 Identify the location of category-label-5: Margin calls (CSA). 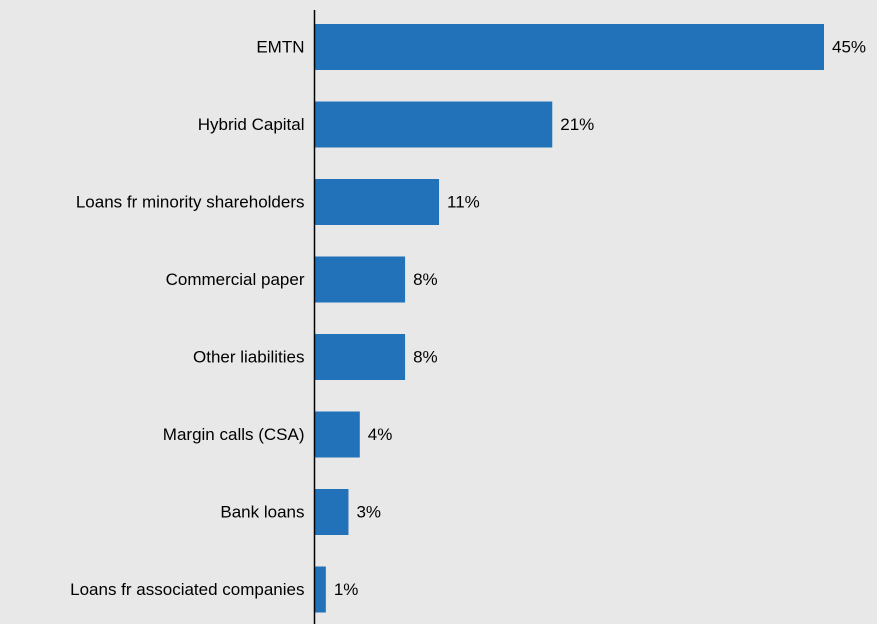
(234, 434).